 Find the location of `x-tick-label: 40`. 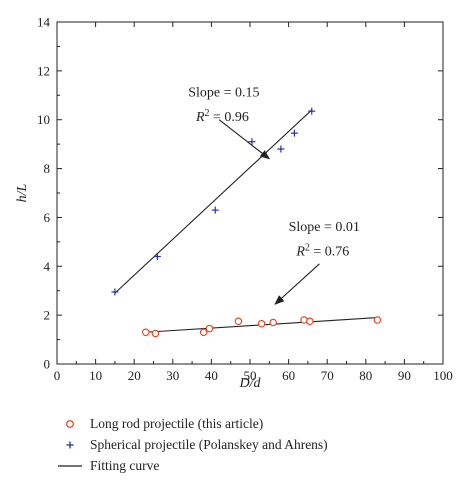

x-tick-label: 40 is located at coordinates (211, 375).